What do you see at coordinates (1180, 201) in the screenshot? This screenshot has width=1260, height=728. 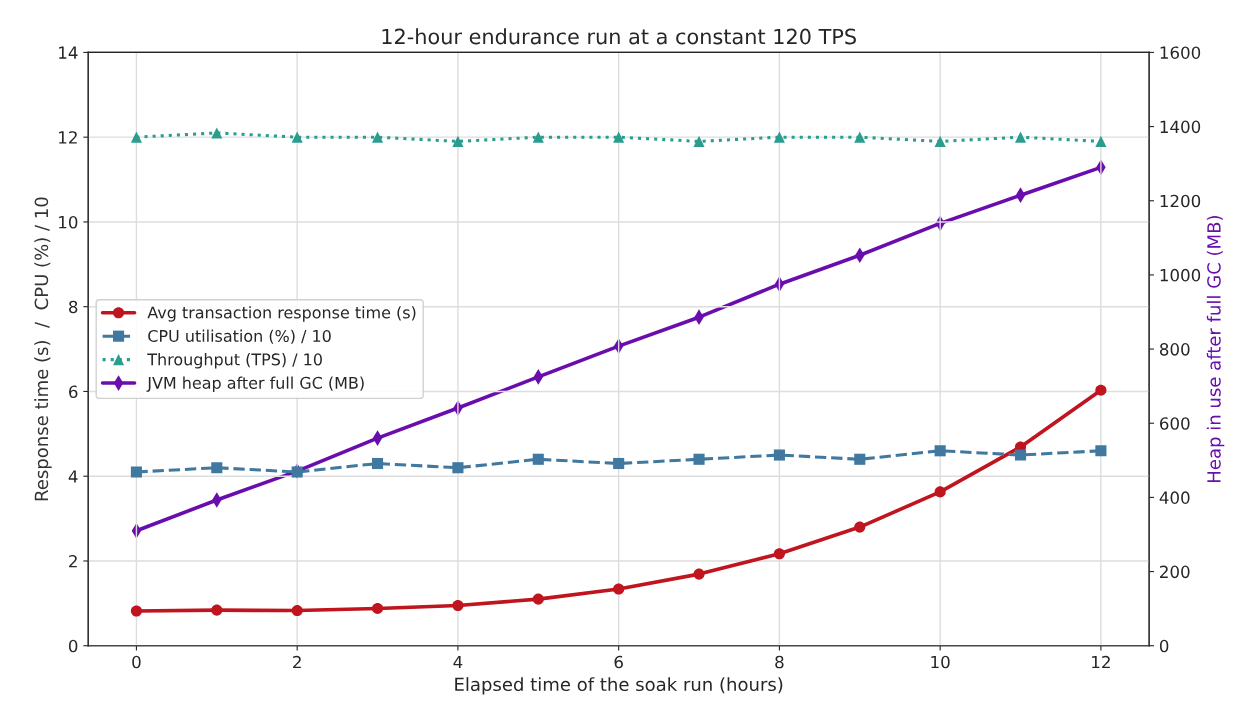 I see `y2-tick-label: 1200` at bounding box center [1180, 201].